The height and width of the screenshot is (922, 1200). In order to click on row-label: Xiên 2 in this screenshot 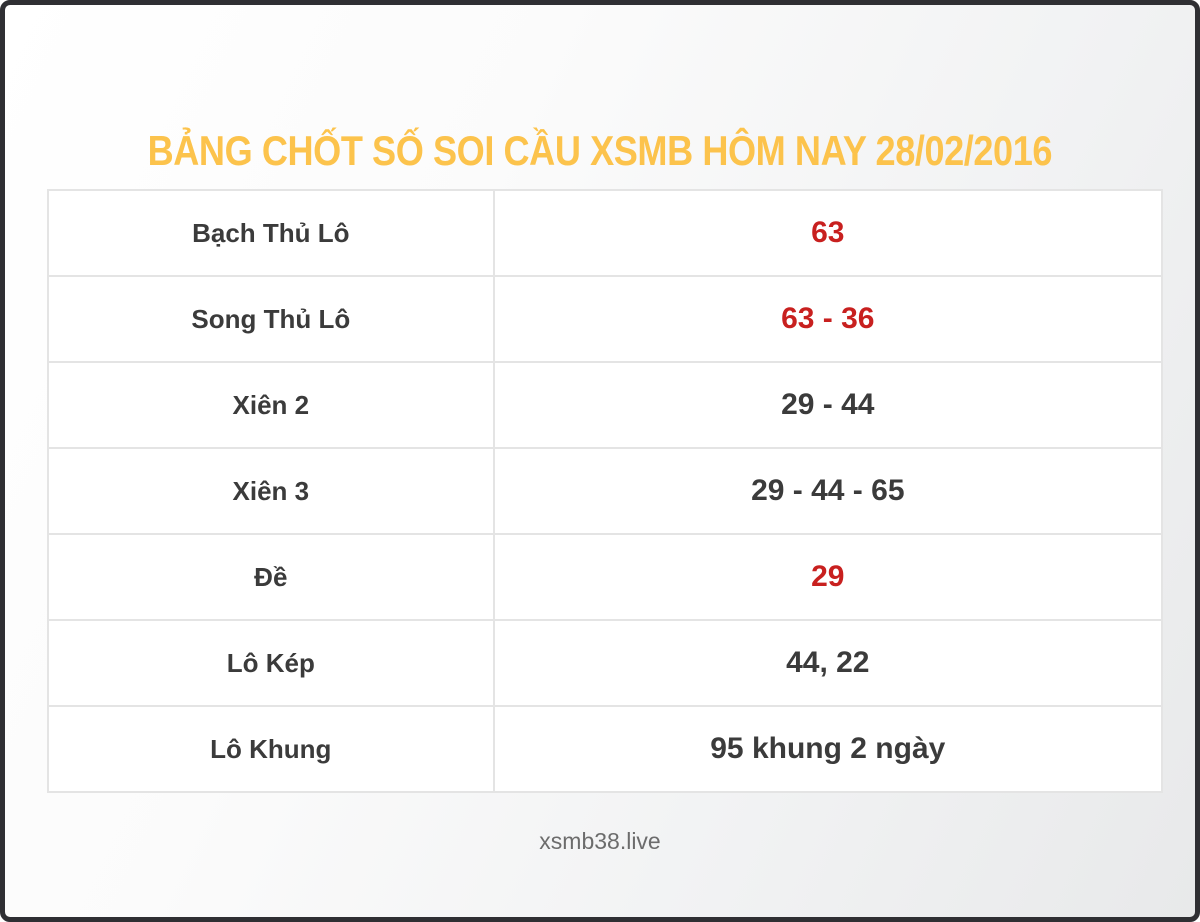, I will do `click(271, 405)`.